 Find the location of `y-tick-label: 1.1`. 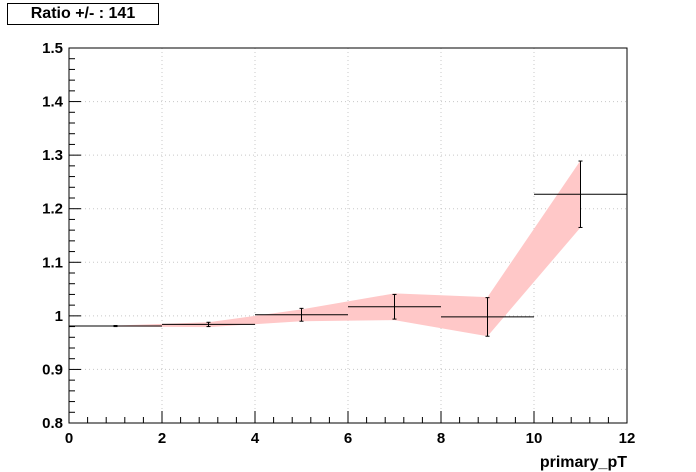

y-tick-label: 1.1 is located at coordinates (52, 262).